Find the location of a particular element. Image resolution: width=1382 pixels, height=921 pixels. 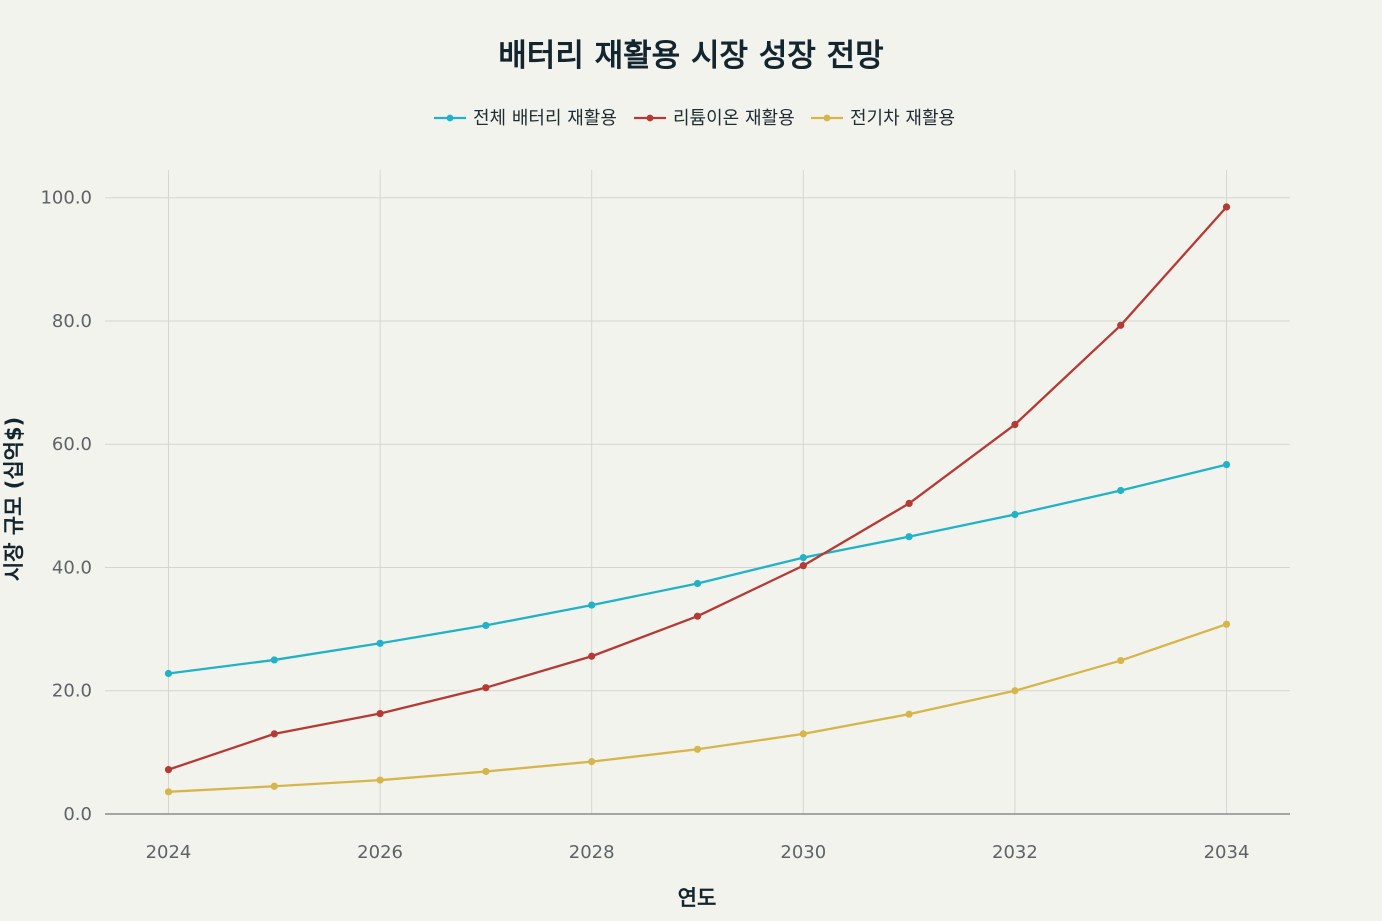

y-tick-label-20.0: 20.0 is located at coordinates (72, 691).